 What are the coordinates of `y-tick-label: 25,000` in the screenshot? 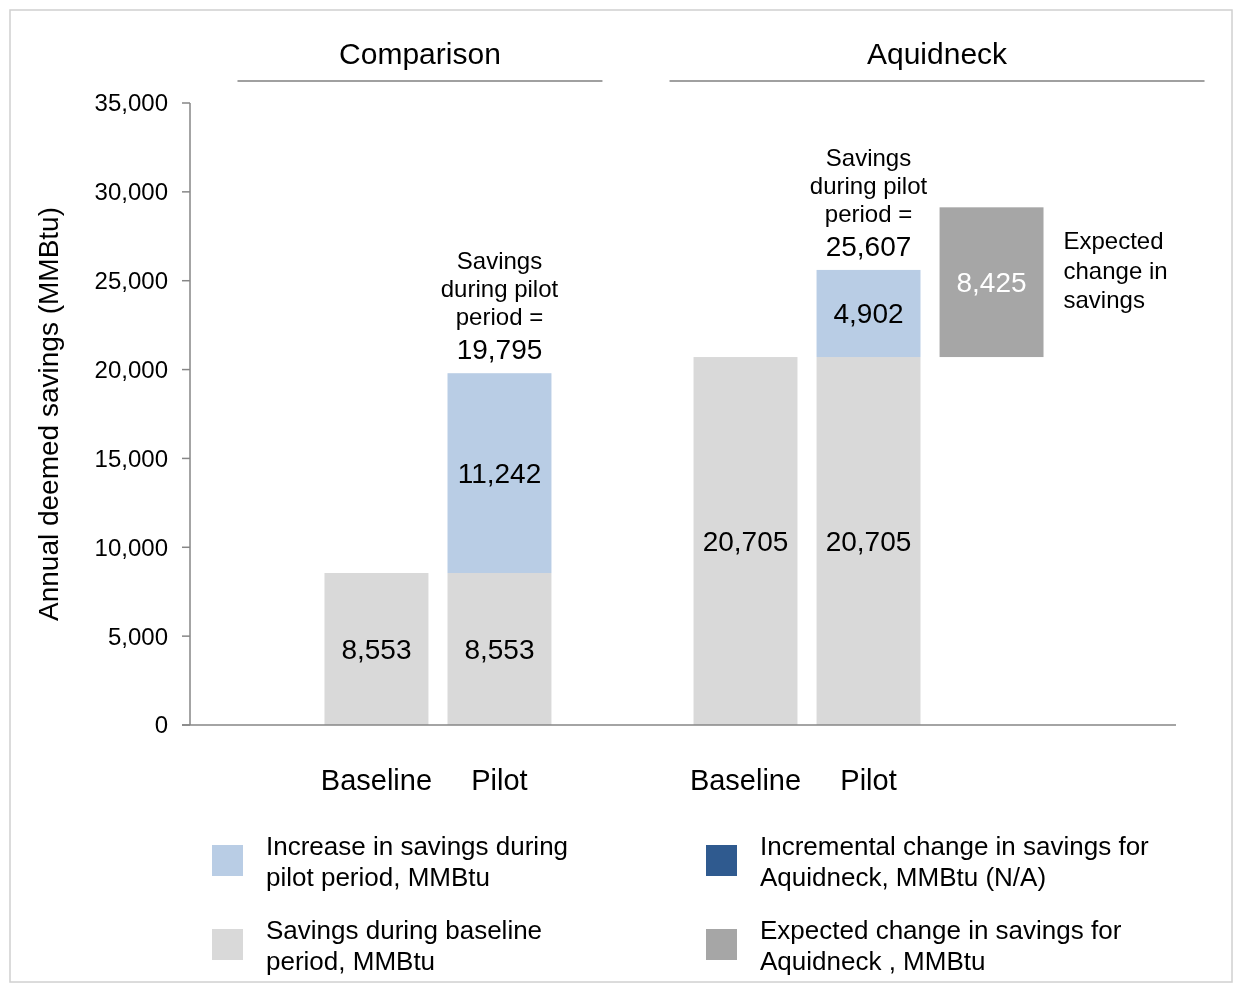 It's located at (131, 281).